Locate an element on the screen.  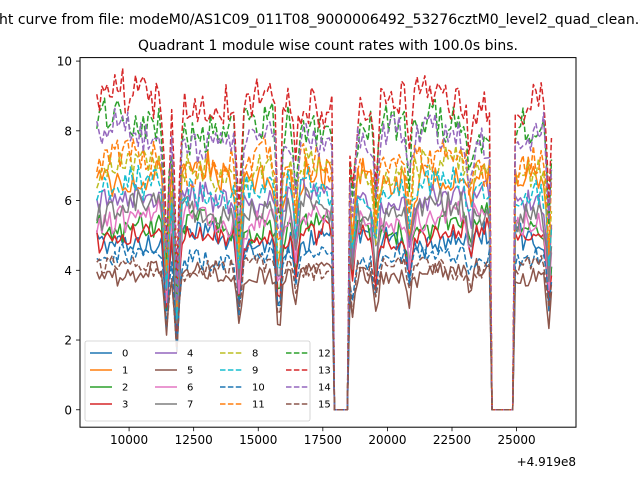
x-tick-label-10000: 10000 is located at coordinates (129, 440).